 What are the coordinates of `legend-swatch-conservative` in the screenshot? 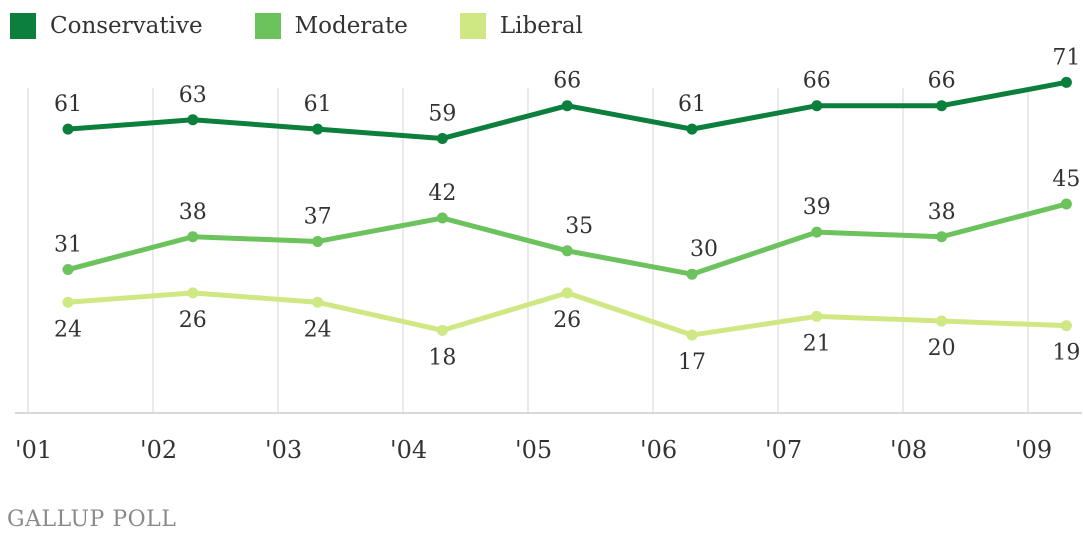 It's located at (23, 26).